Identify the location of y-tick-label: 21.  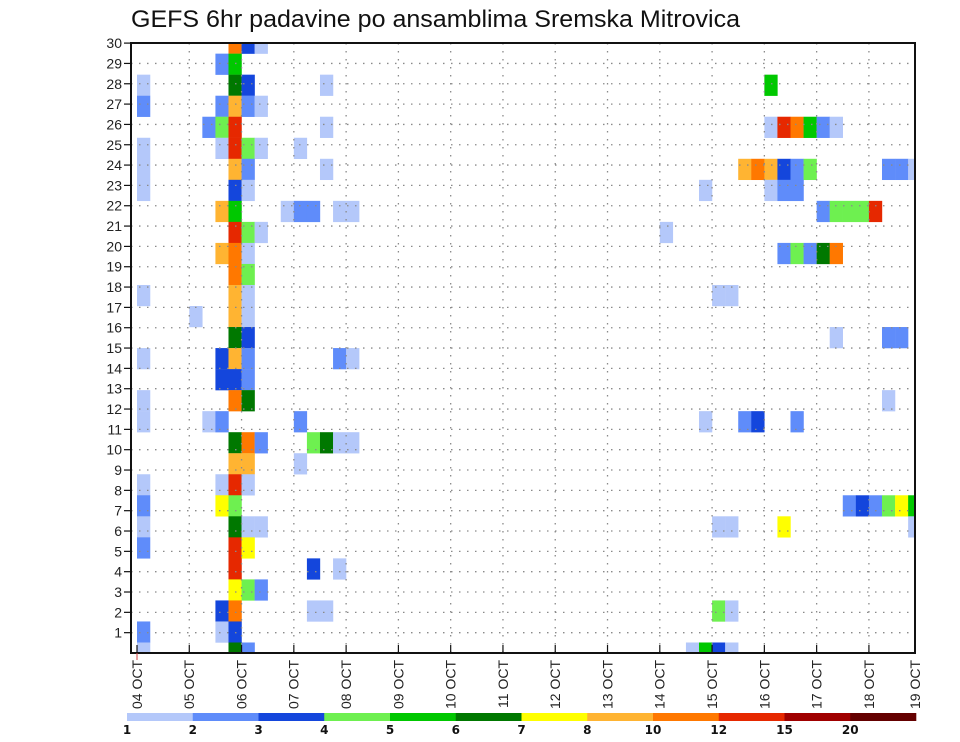
(114, 226).